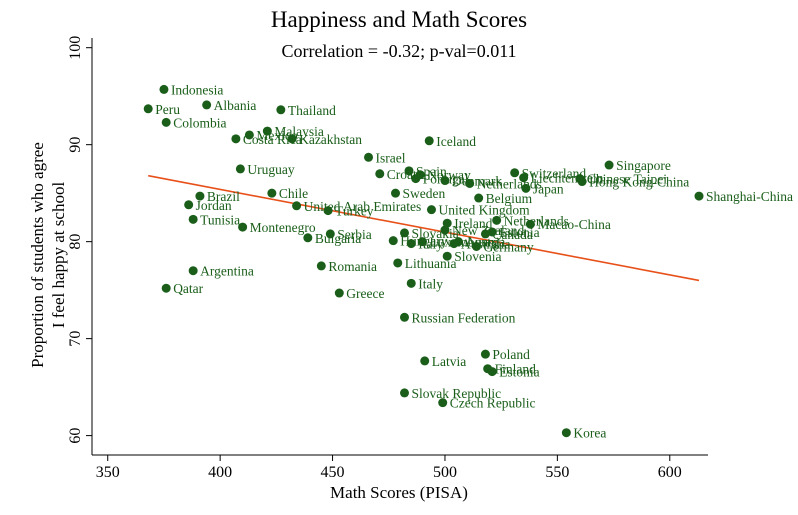  Describe the element at coordinates (670, 472) in the screenshot. I see `x-tick-label: 600` at that location.